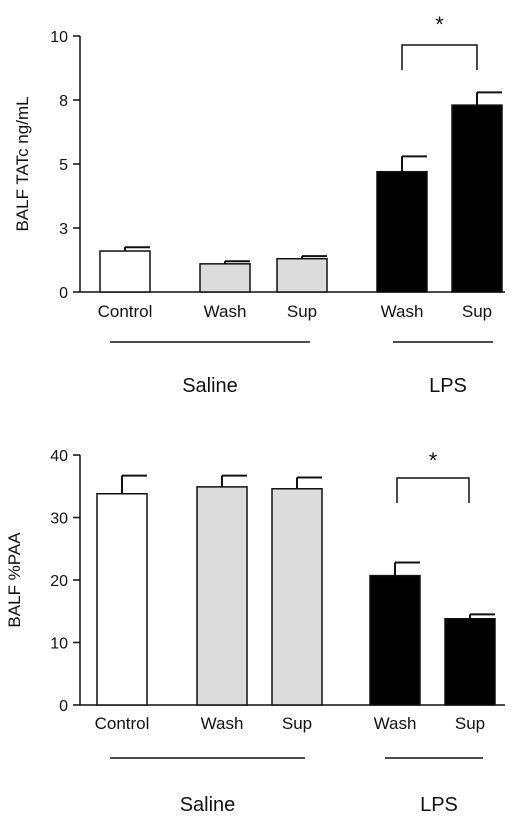 The width and height of the screenshot is (520, 819). I want to click on y-tick-label: 8, so click(63, 101).